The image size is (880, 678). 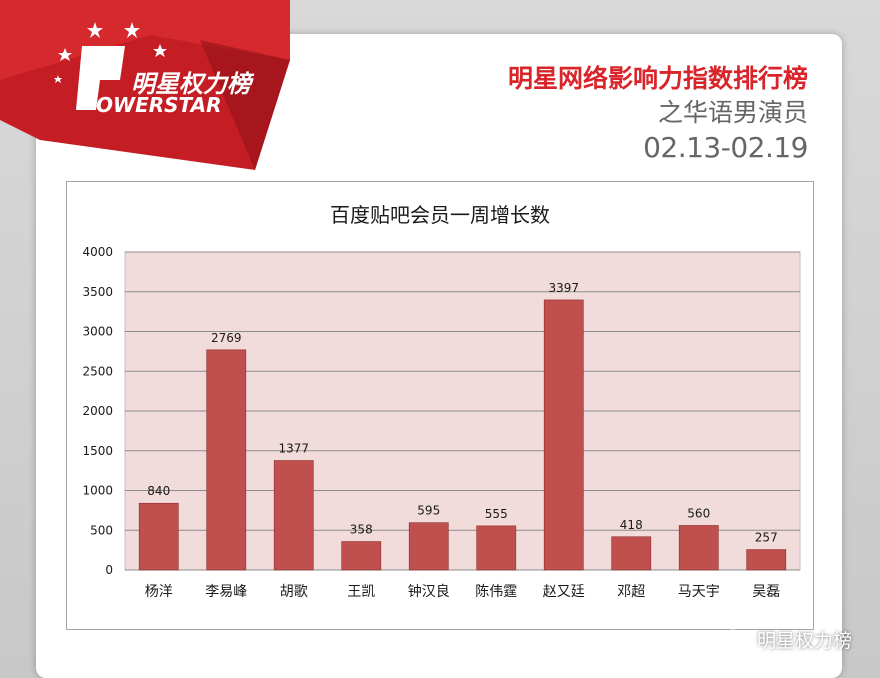 What do you see at coordinates (657, 78) in the screenshot?
I see `page-title: 明星网络影响力指数排行榜` at bounding box center [657, 78].